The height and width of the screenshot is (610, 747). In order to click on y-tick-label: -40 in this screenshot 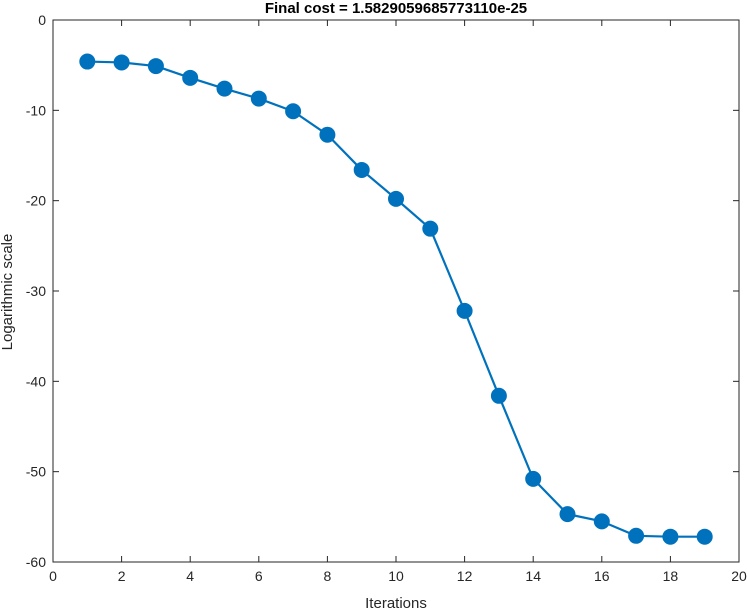, I will do `click(36, 381)`.